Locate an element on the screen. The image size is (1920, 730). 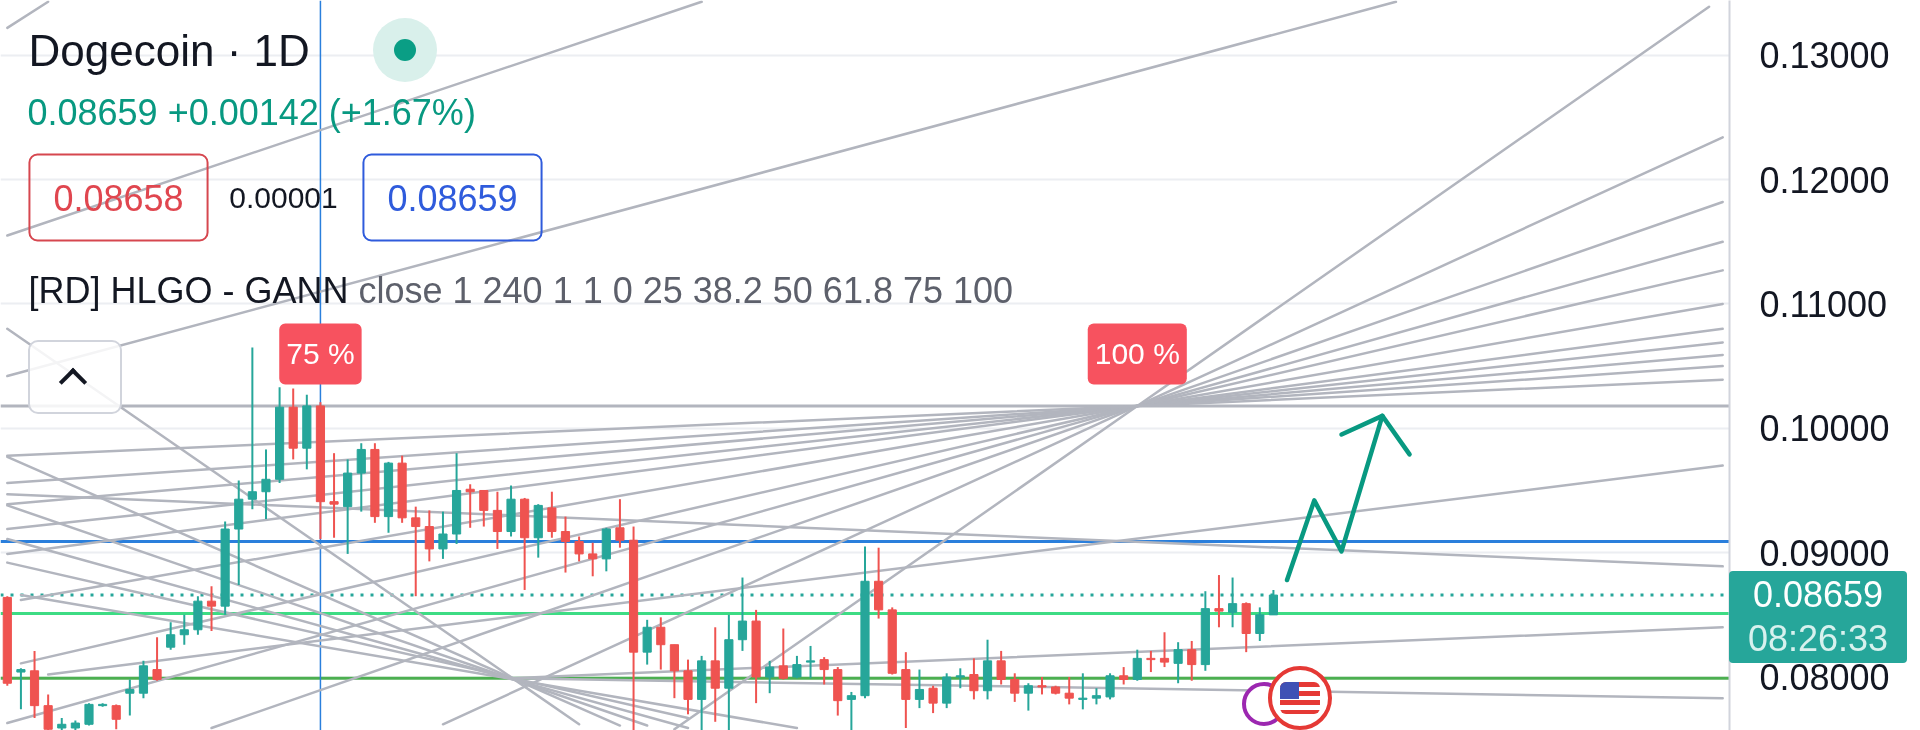
y-tick-label: 0.10000 is located at coordinates (1824, 429).